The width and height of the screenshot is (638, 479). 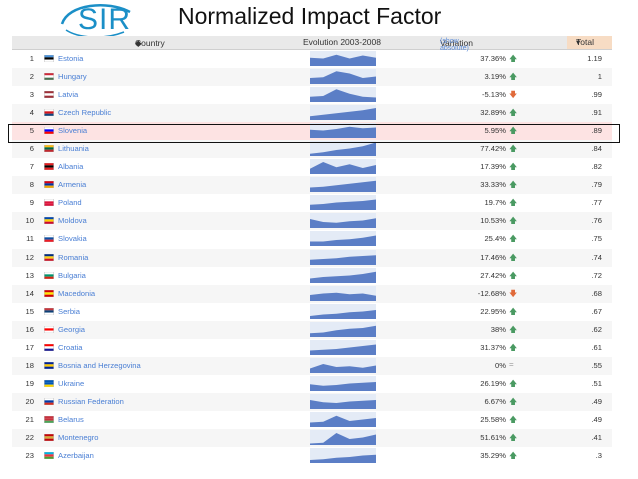 What do you see at coordinates (73, 131) in the screenshot?
I see `country-link: Slovenia` at bounding box center [73, 131].